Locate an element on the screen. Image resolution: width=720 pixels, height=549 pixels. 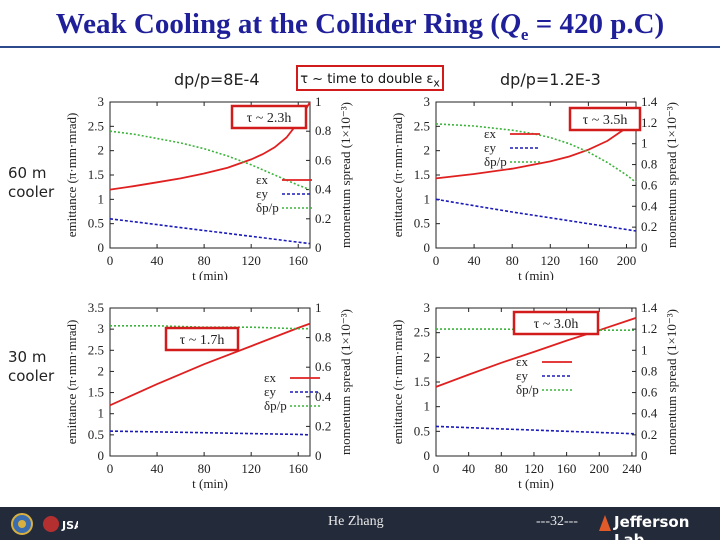
plot-frame is located at coordinates (210, 382).